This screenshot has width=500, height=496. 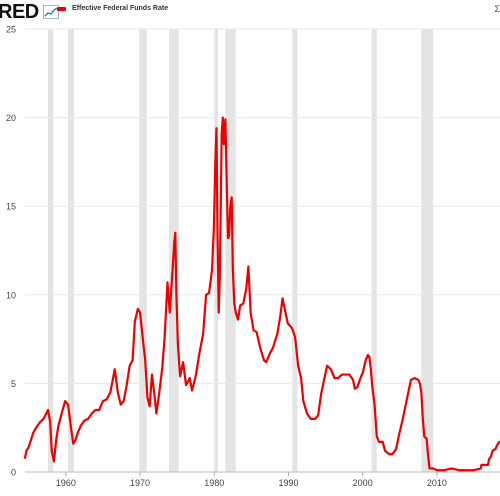 I want to click on legend-label: Effective Federal Funds Rate, so click(x=120, y=8).